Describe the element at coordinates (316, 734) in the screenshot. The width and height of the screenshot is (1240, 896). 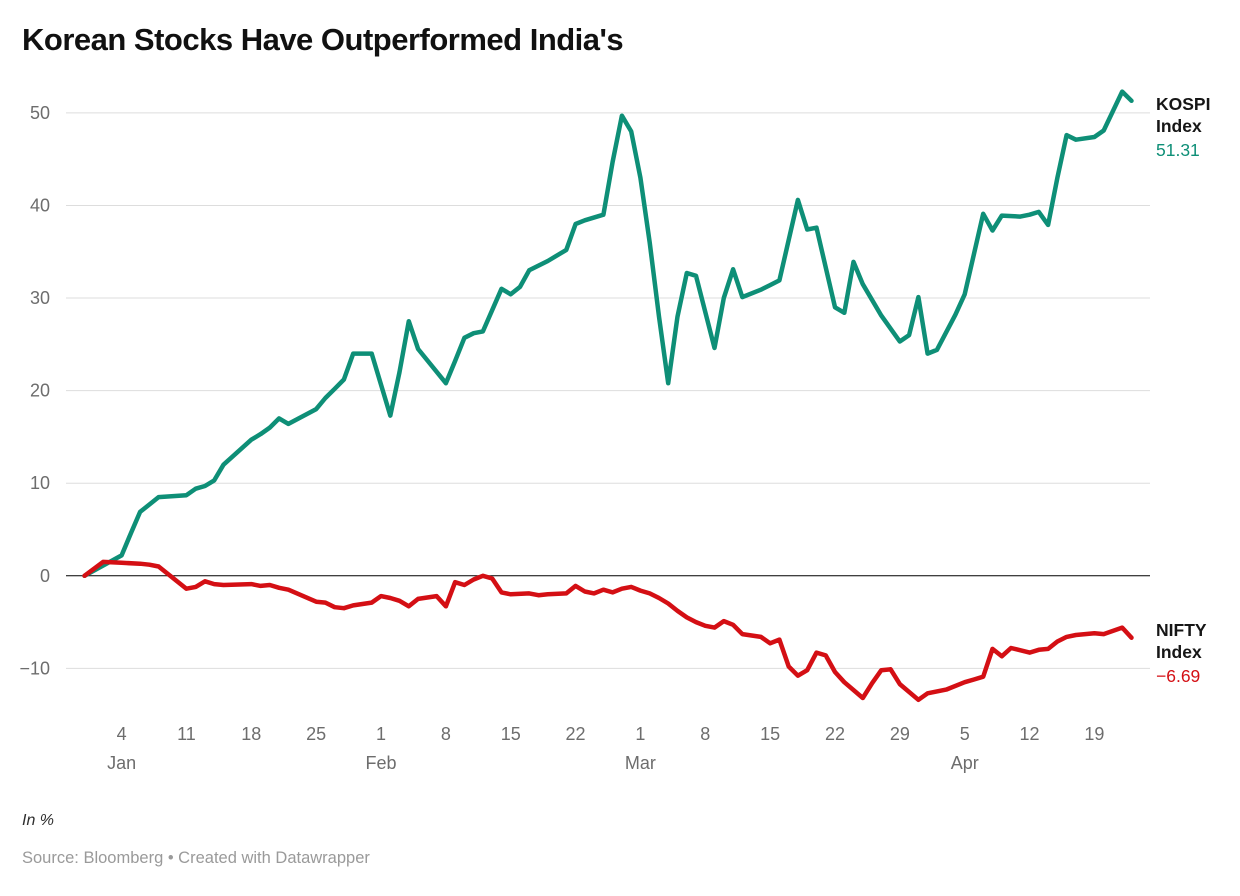
I see `x-axis-tick-label: 25` at that location.